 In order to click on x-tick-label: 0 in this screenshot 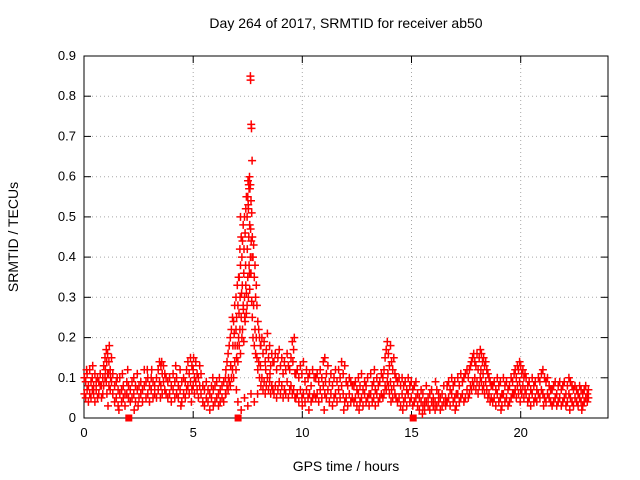, I will do `click(83, 432)`.